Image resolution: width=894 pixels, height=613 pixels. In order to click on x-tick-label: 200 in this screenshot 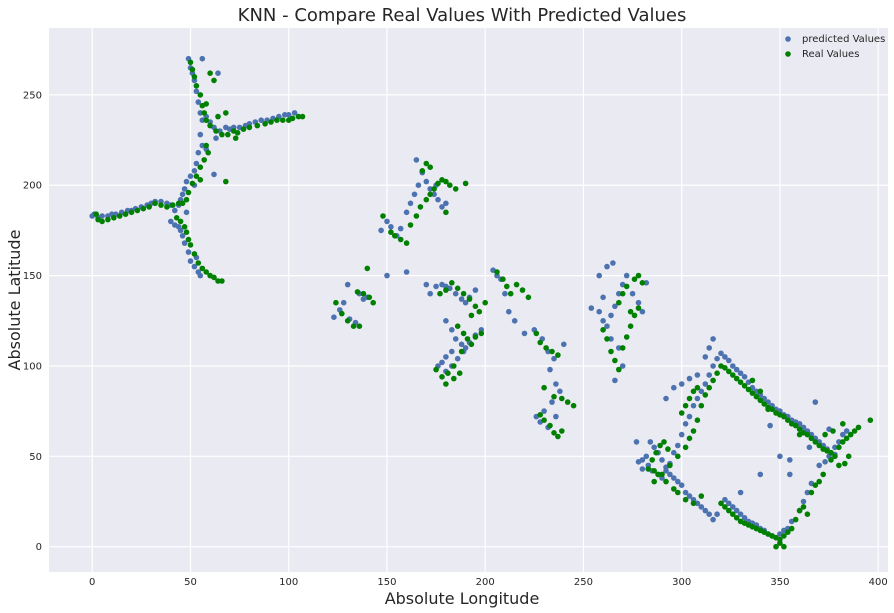, I will do `click(485, 582)`.